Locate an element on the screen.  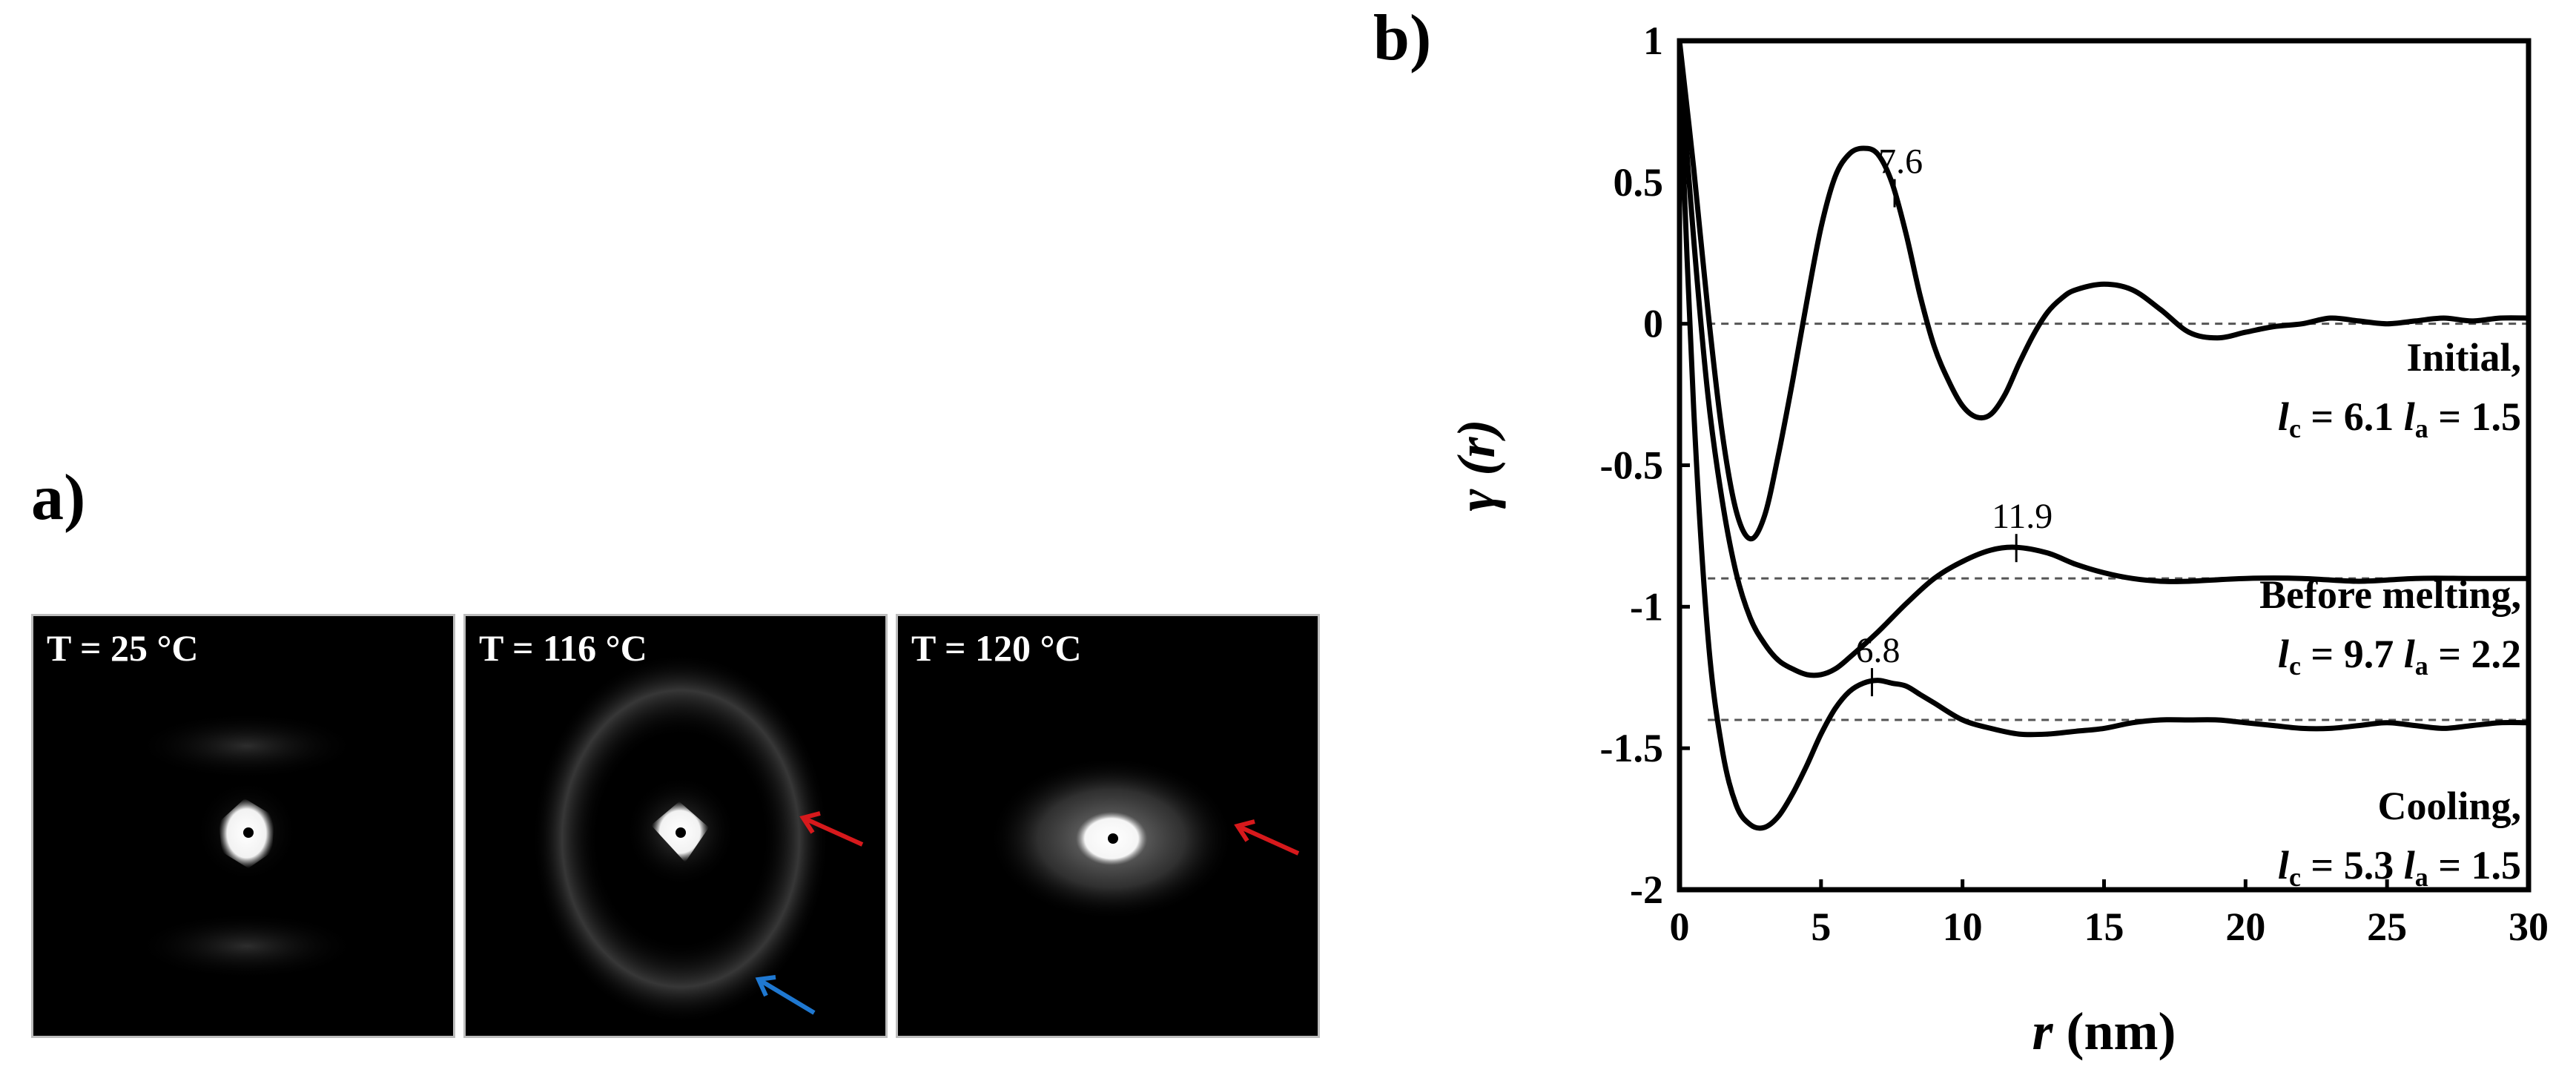
y-tick-label-5: -1.5 is located at coordinates (1631, 748).